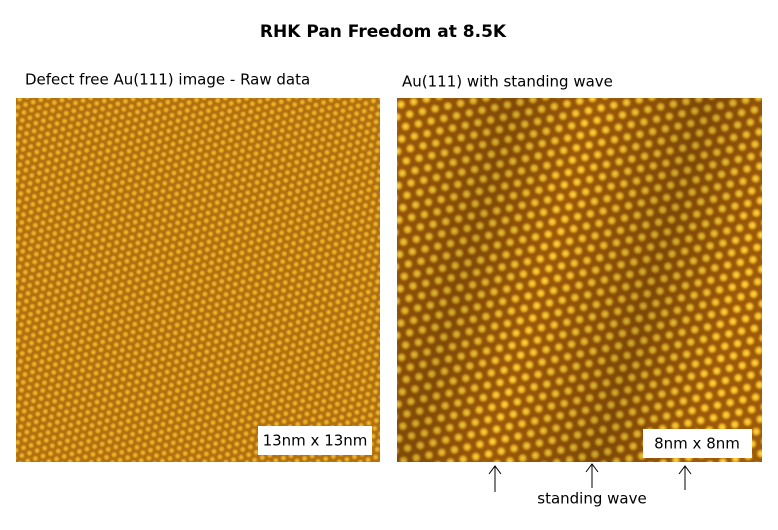  I want to click on scale-label: 8nm x 8nm, so click(697, 444).